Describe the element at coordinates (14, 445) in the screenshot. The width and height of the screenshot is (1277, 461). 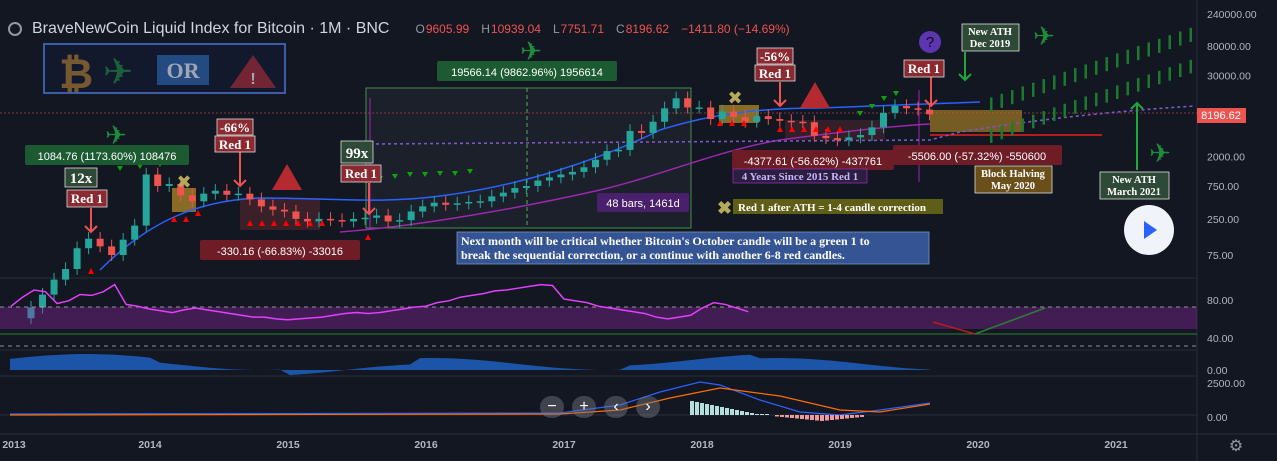
I see `x-tick-label: 2013` at that location.